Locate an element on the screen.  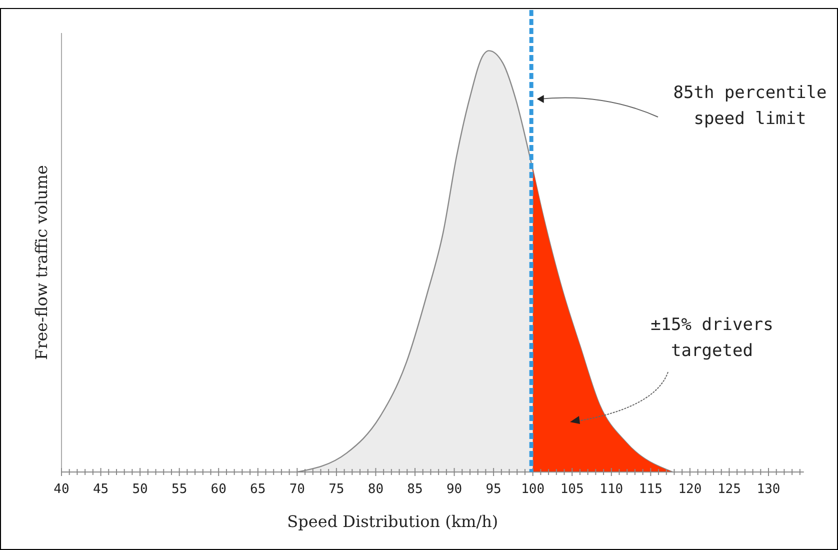
x-tick-label: 90 is located at coordinates (454, 489).